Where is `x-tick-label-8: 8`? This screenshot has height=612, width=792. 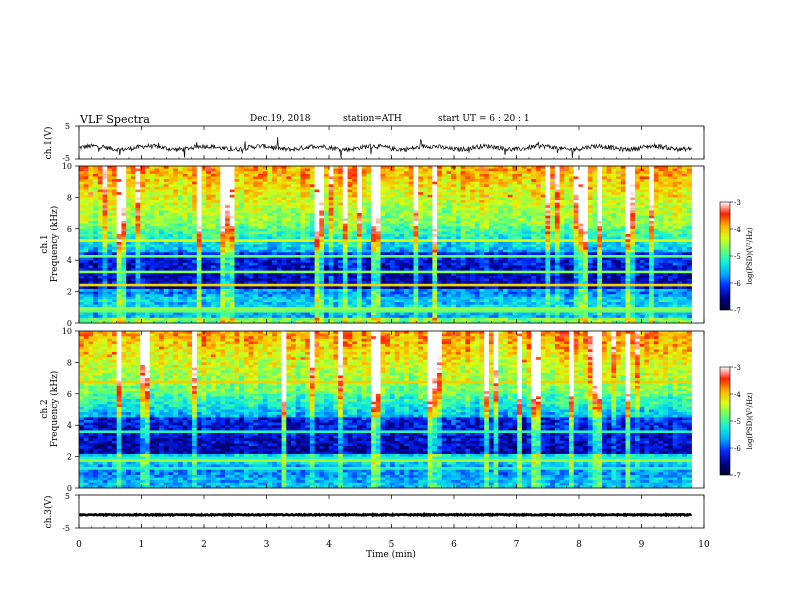
x-tick-label-8: 8 is located at coordinates (579, 545).